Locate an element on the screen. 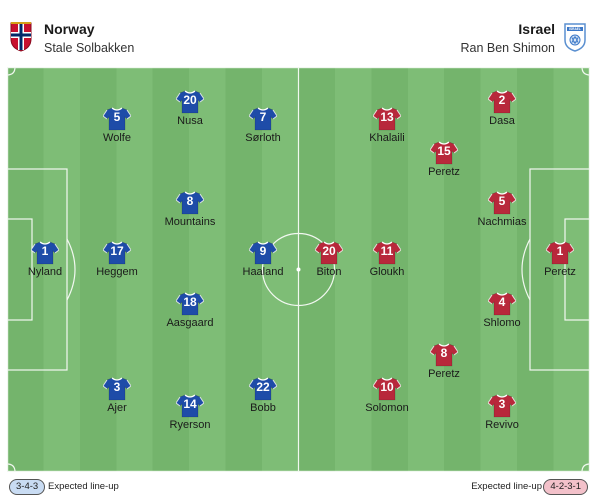 Image resolution: width=597 pixels, height=499 pixels. player-name: Bobb is located at coordinates (263, 408).